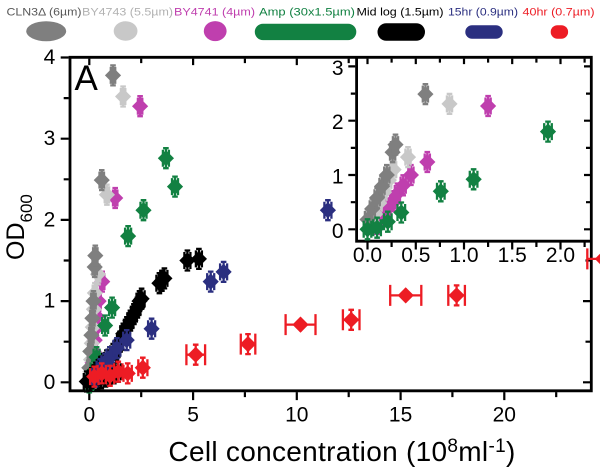 This screenshot has height=473, width=600. Describe the element at coordinates (559, 12) in the screenshot. I see `svg-text: 40hr (0.7µm)` at that location.